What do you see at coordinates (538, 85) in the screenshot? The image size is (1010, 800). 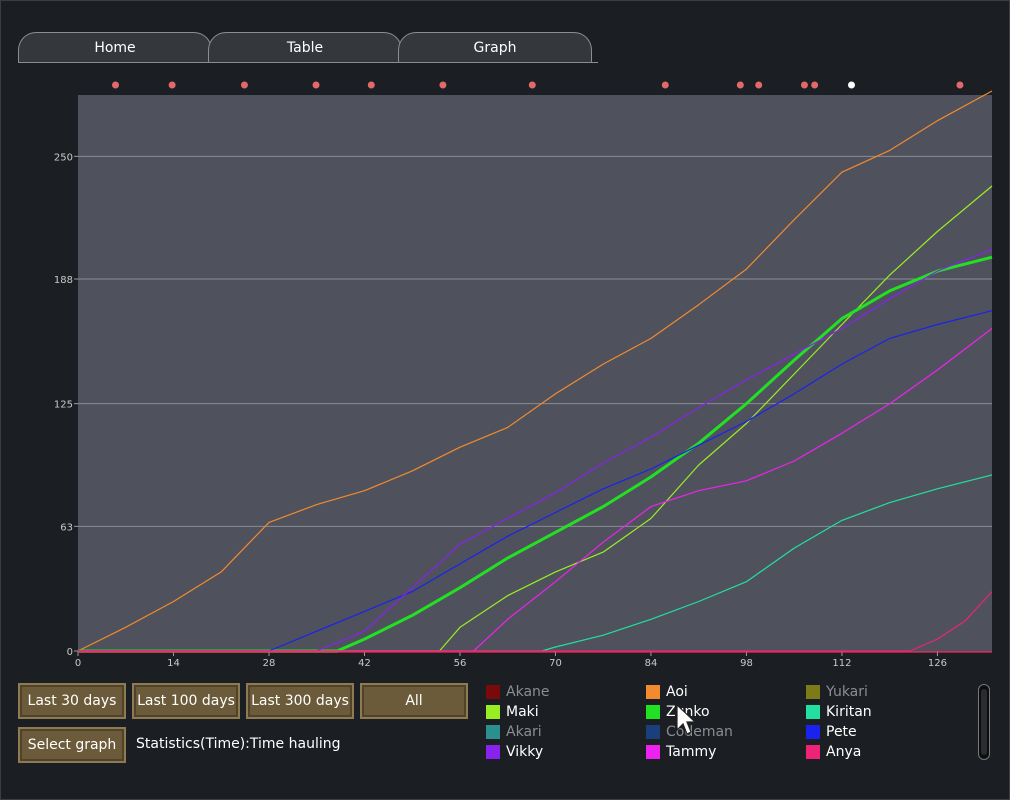 I see `event-markers` at bounding box center [538, 85].